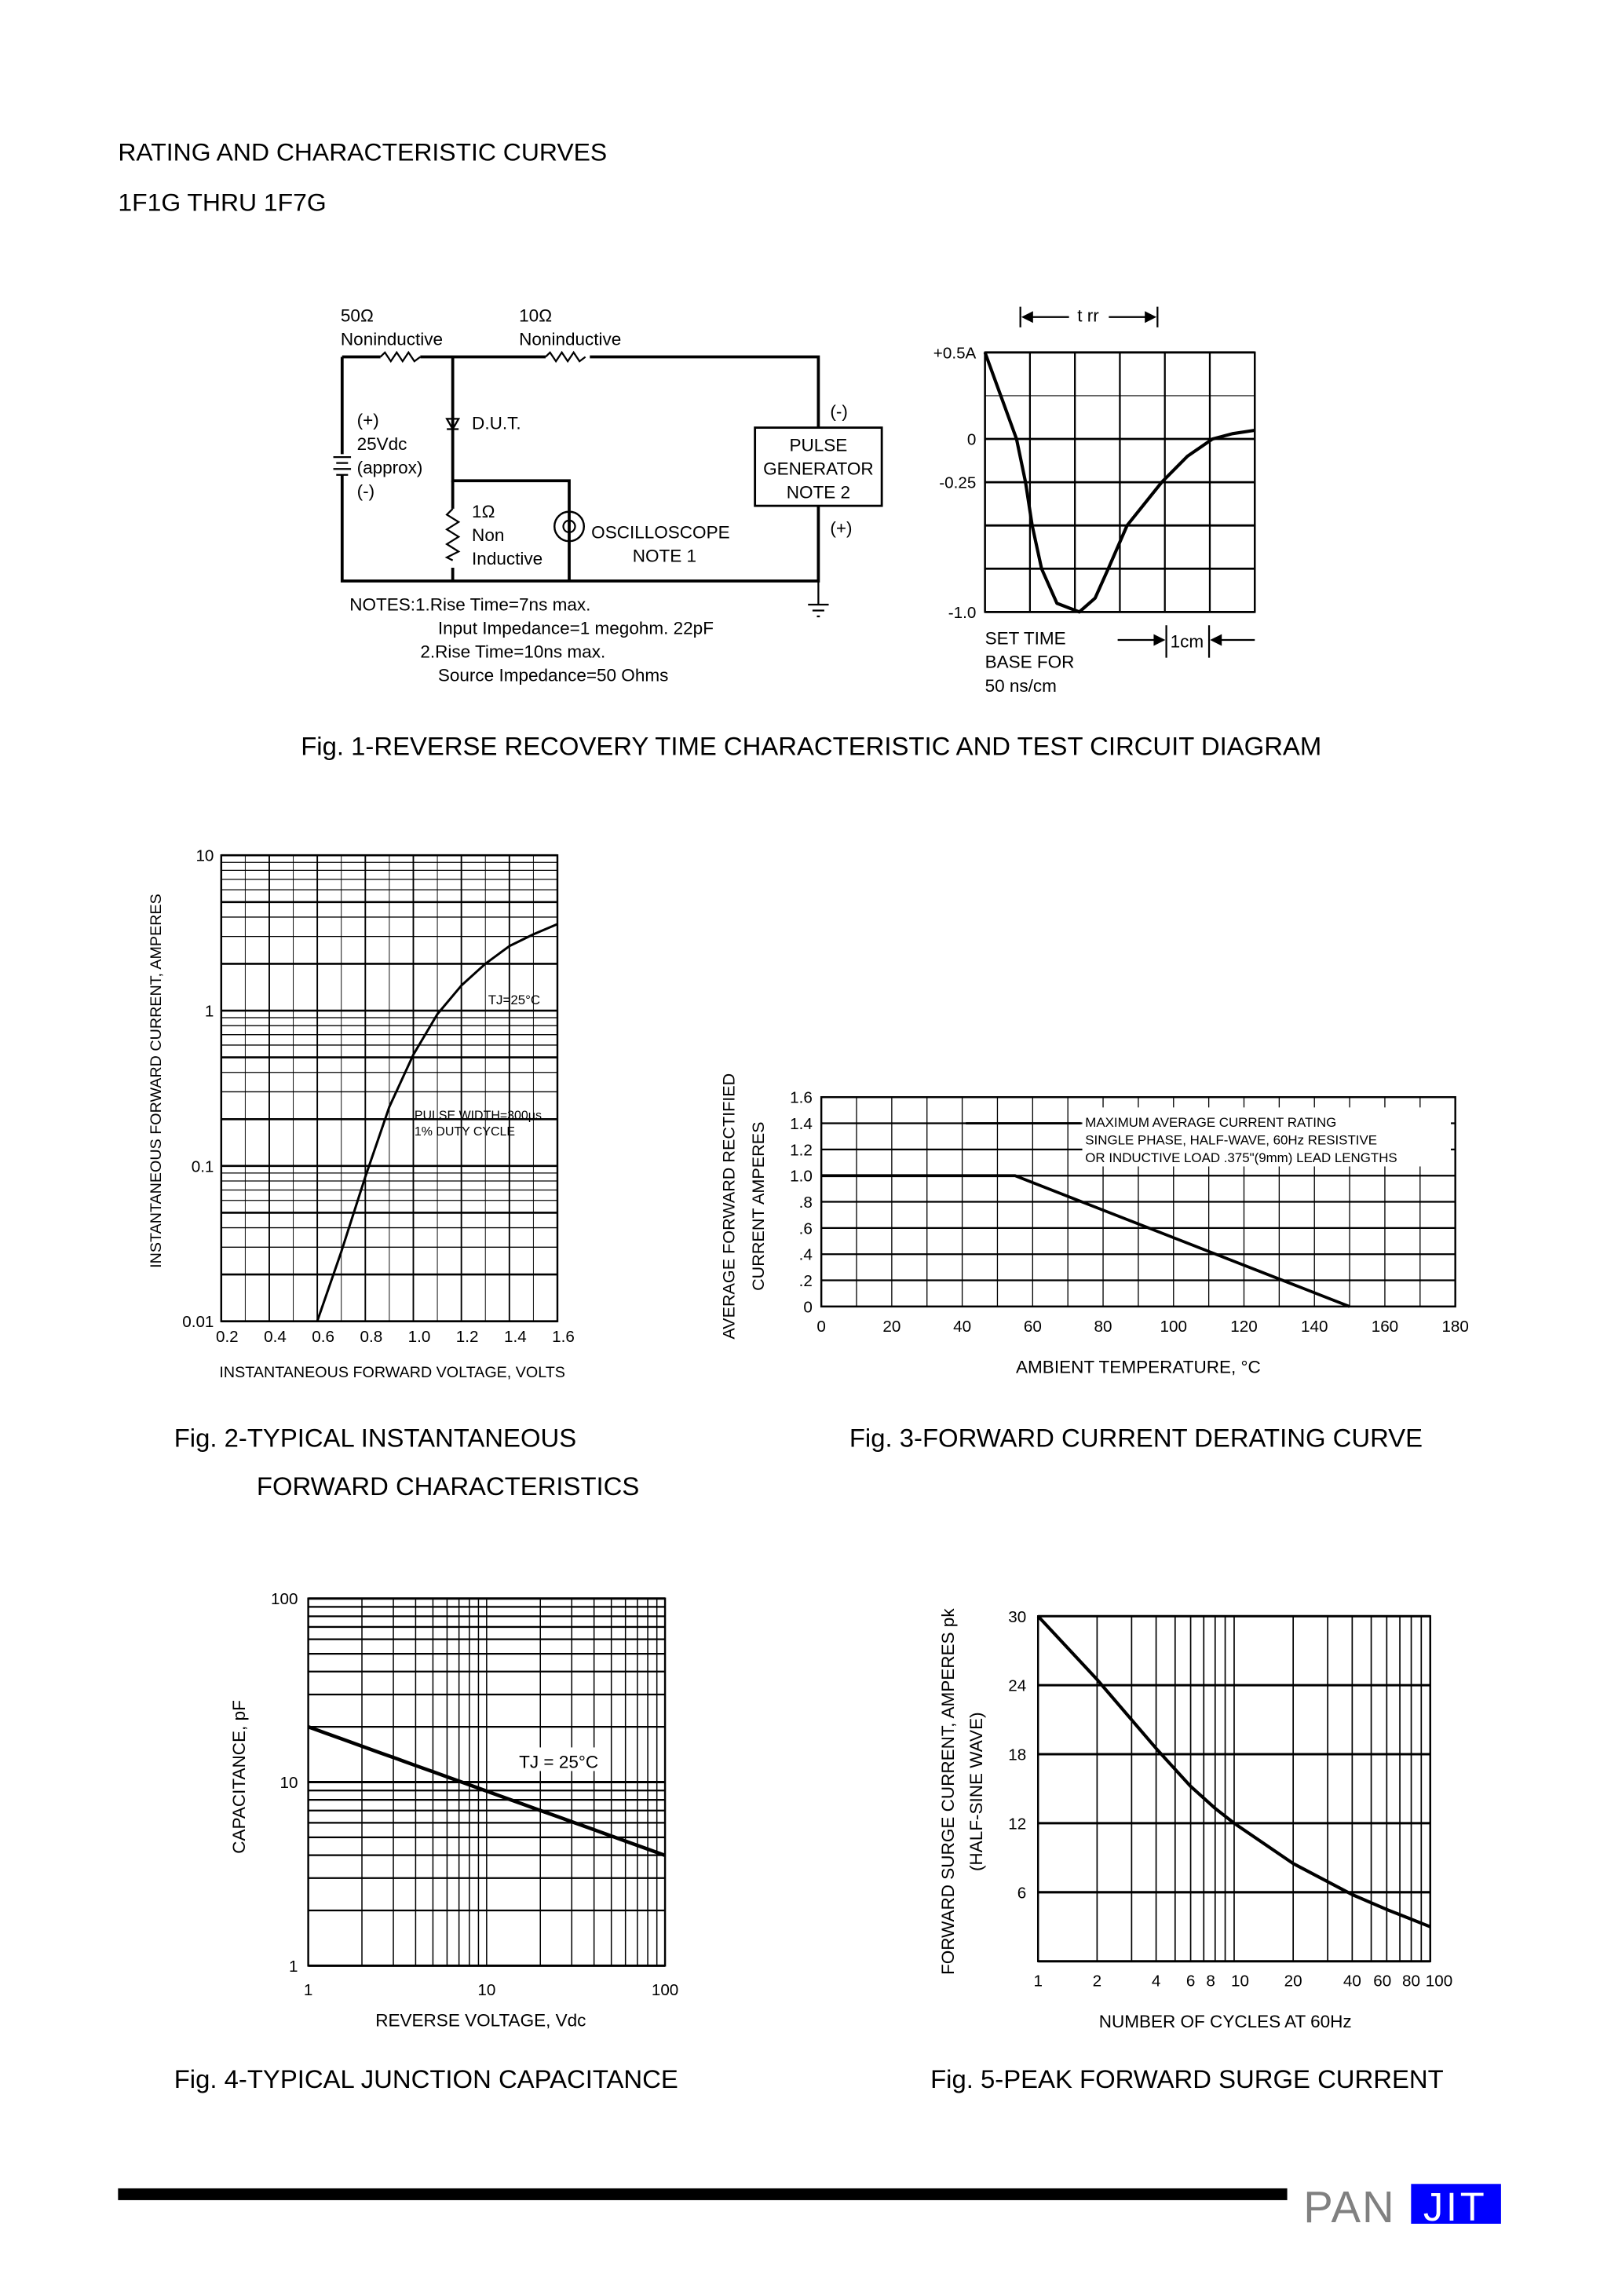 The height and width of the screenshot is (2296, 1622). I want to click on set-time-line2: BASE FOR, so click(1030, 662).